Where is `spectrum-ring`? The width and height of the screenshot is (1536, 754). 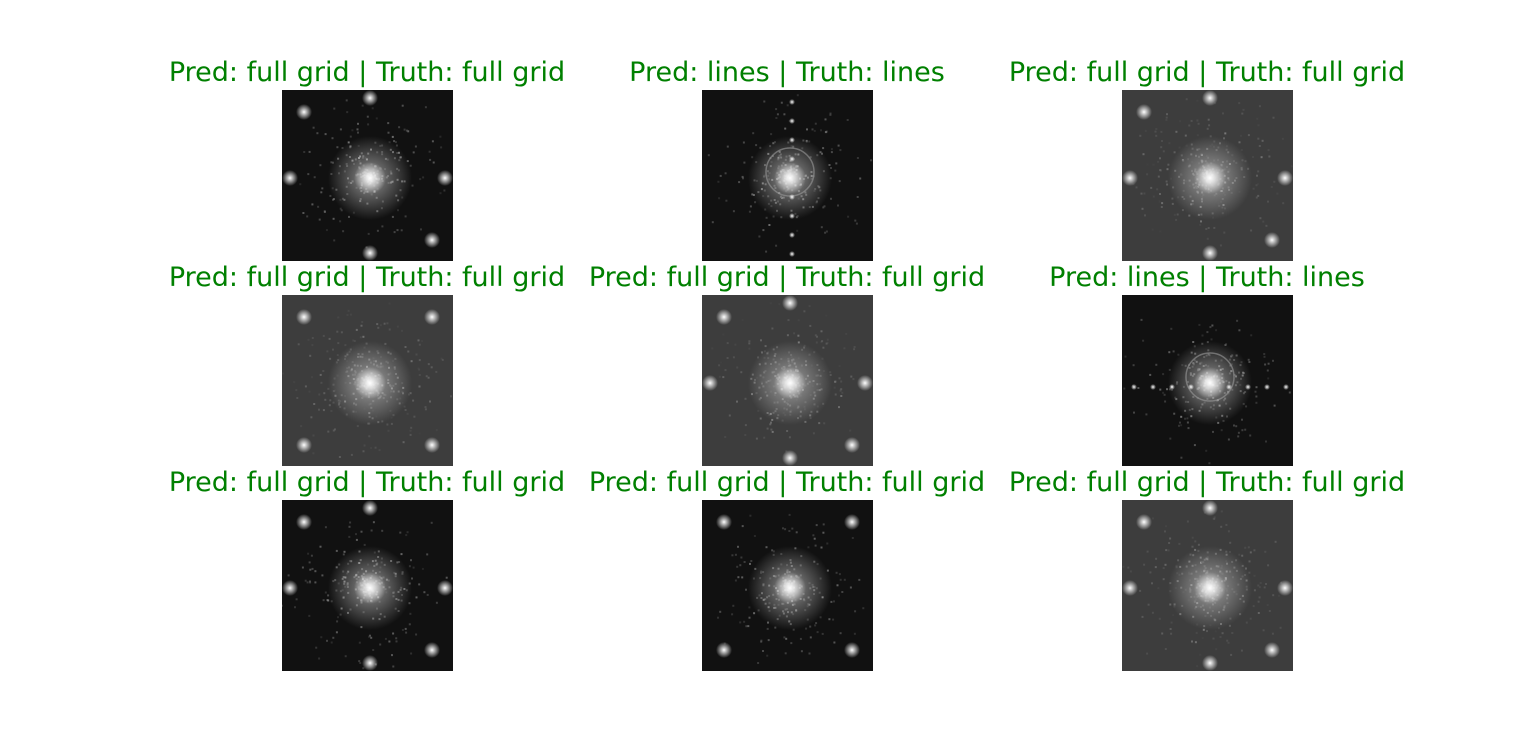 spectrum-ring is located at coordinates (1210, 377).